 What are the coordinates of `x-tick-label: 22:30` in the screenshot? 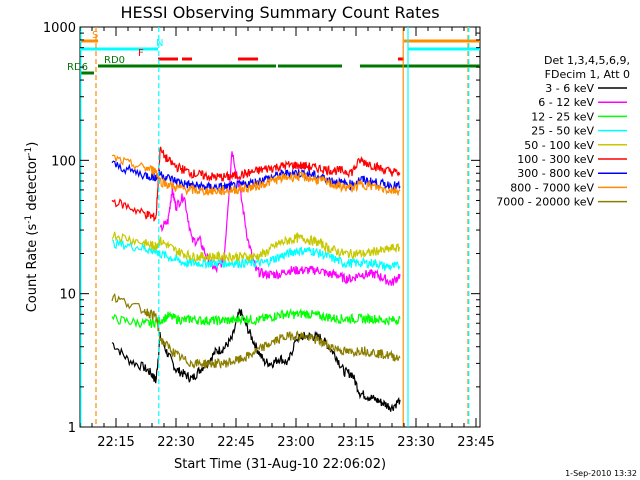 It's located at (175, 442).